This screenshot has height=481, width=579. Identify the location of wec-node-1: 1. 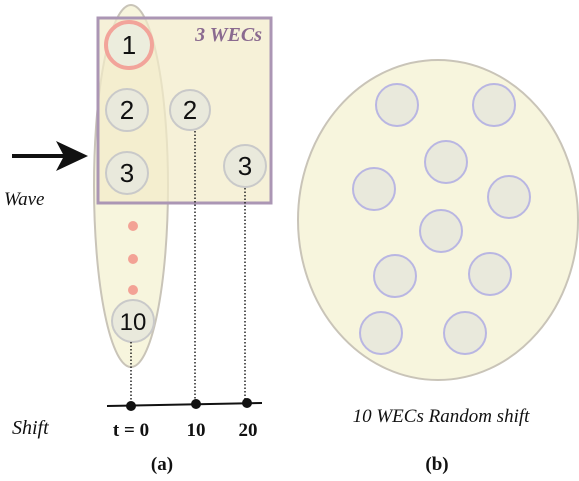
(129, 45).